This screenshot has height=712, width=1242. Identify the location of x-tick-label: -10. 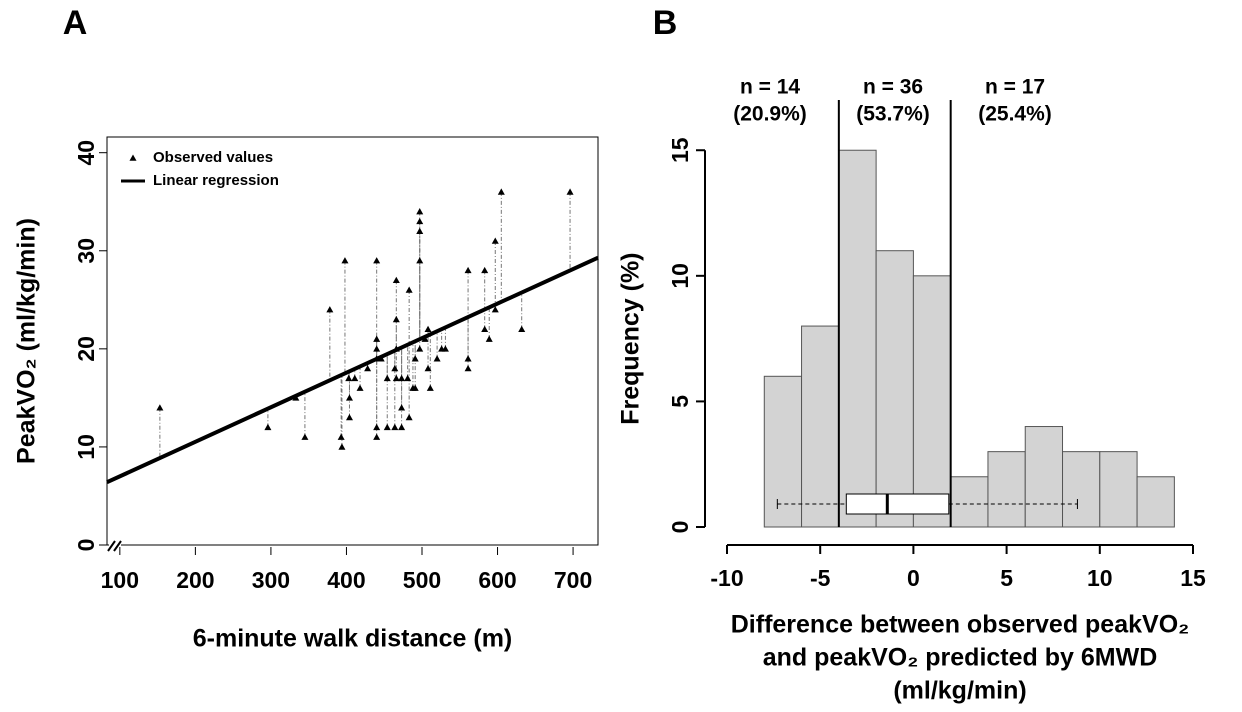
(726, 578).